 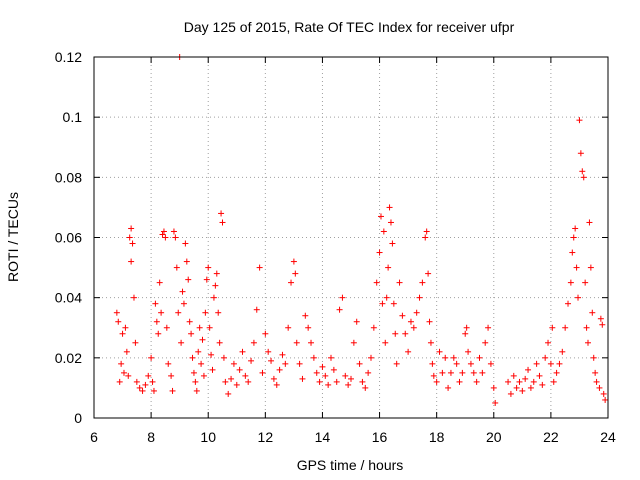 I want to click on y-tick-label: 0.02, so click(x=68, y=358).